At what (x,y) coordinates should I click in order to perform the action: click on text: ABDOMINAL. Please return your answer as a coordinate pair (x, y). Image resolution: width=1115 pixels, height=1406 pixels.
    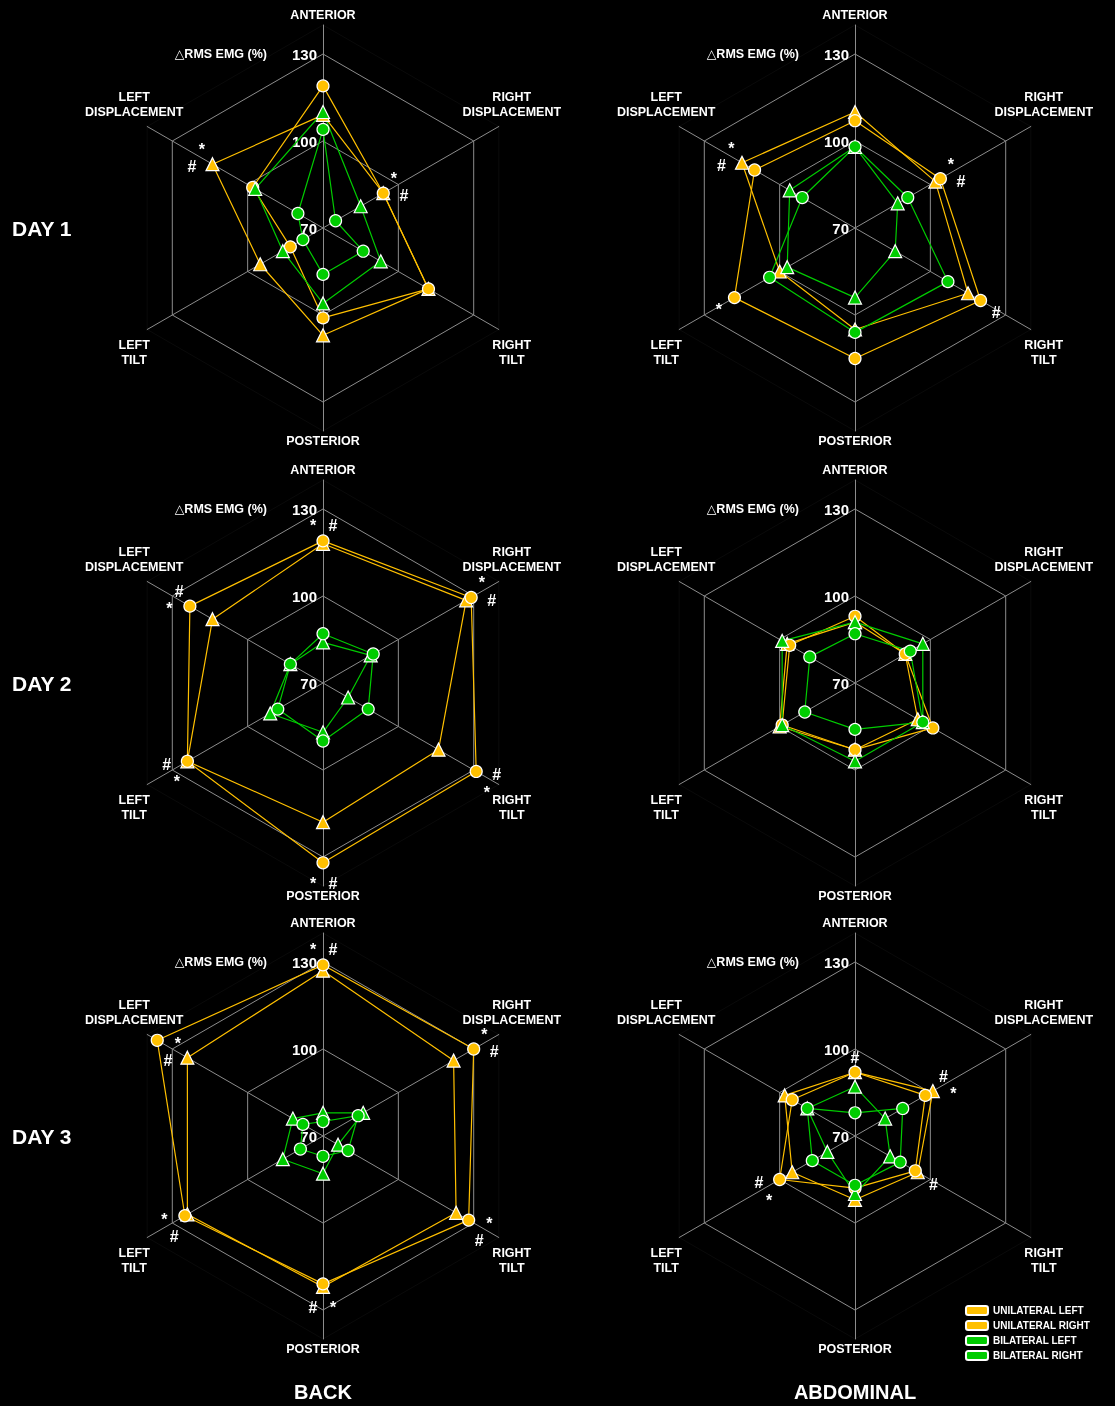
    Looking at the image, I should click on (855, 1392).